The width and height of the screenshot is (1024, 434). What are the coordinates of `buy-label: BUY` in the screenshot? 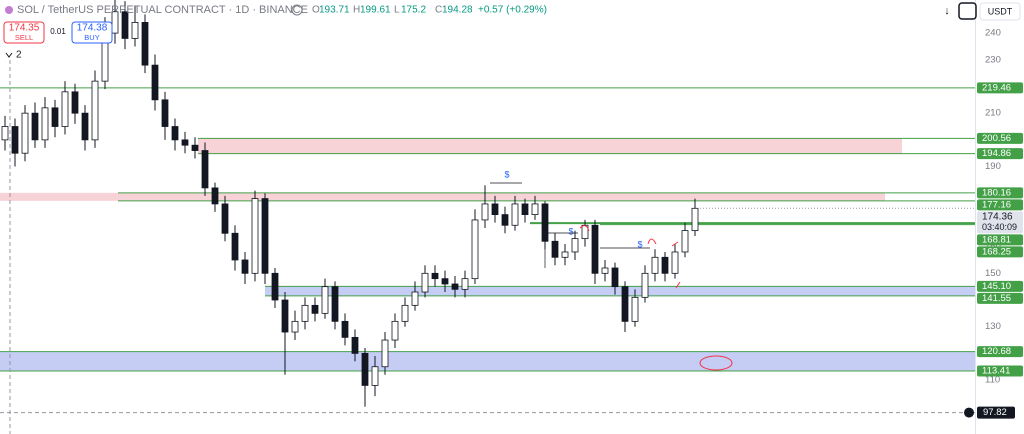 It's located at (91, 37).